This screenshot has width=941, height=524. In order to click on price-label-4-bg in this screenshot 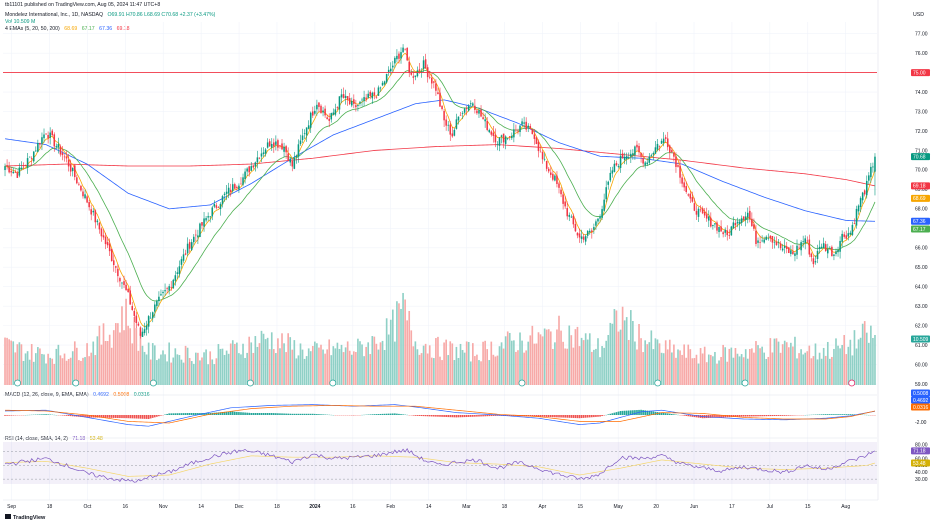, I will do `click(920, 229)`.